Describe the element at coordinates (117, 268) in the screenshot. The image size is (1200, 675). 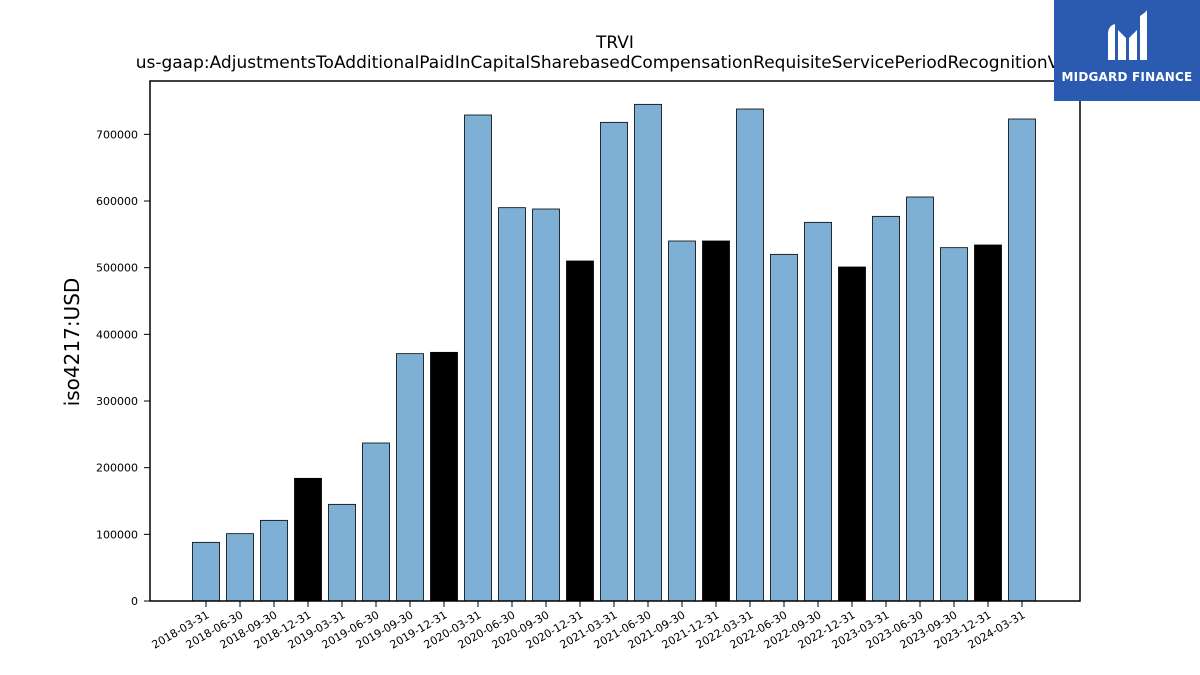
I see `y-tick-label: 500000` at that location.